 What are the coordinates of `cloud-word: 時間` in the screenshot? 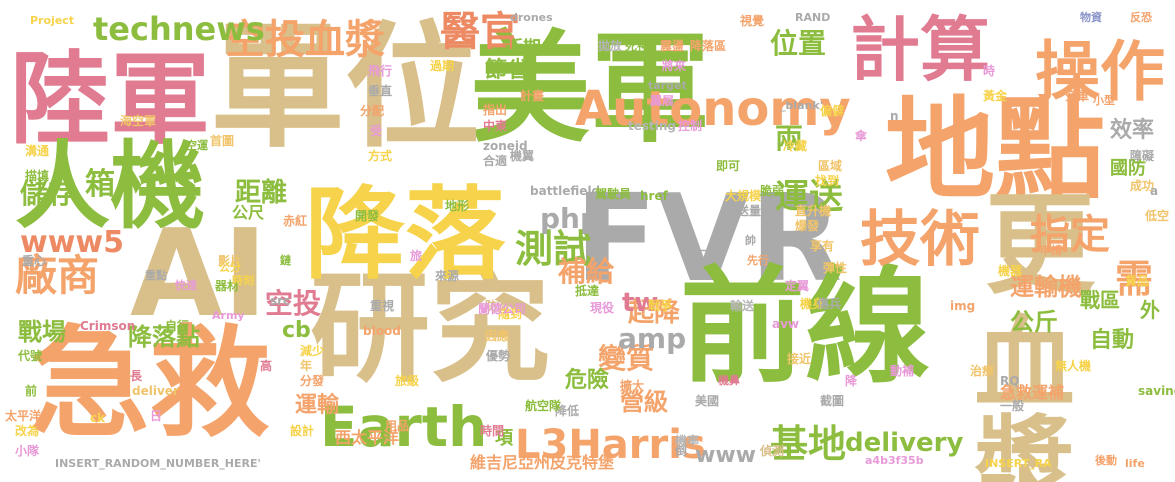 It's located at (492, 431).